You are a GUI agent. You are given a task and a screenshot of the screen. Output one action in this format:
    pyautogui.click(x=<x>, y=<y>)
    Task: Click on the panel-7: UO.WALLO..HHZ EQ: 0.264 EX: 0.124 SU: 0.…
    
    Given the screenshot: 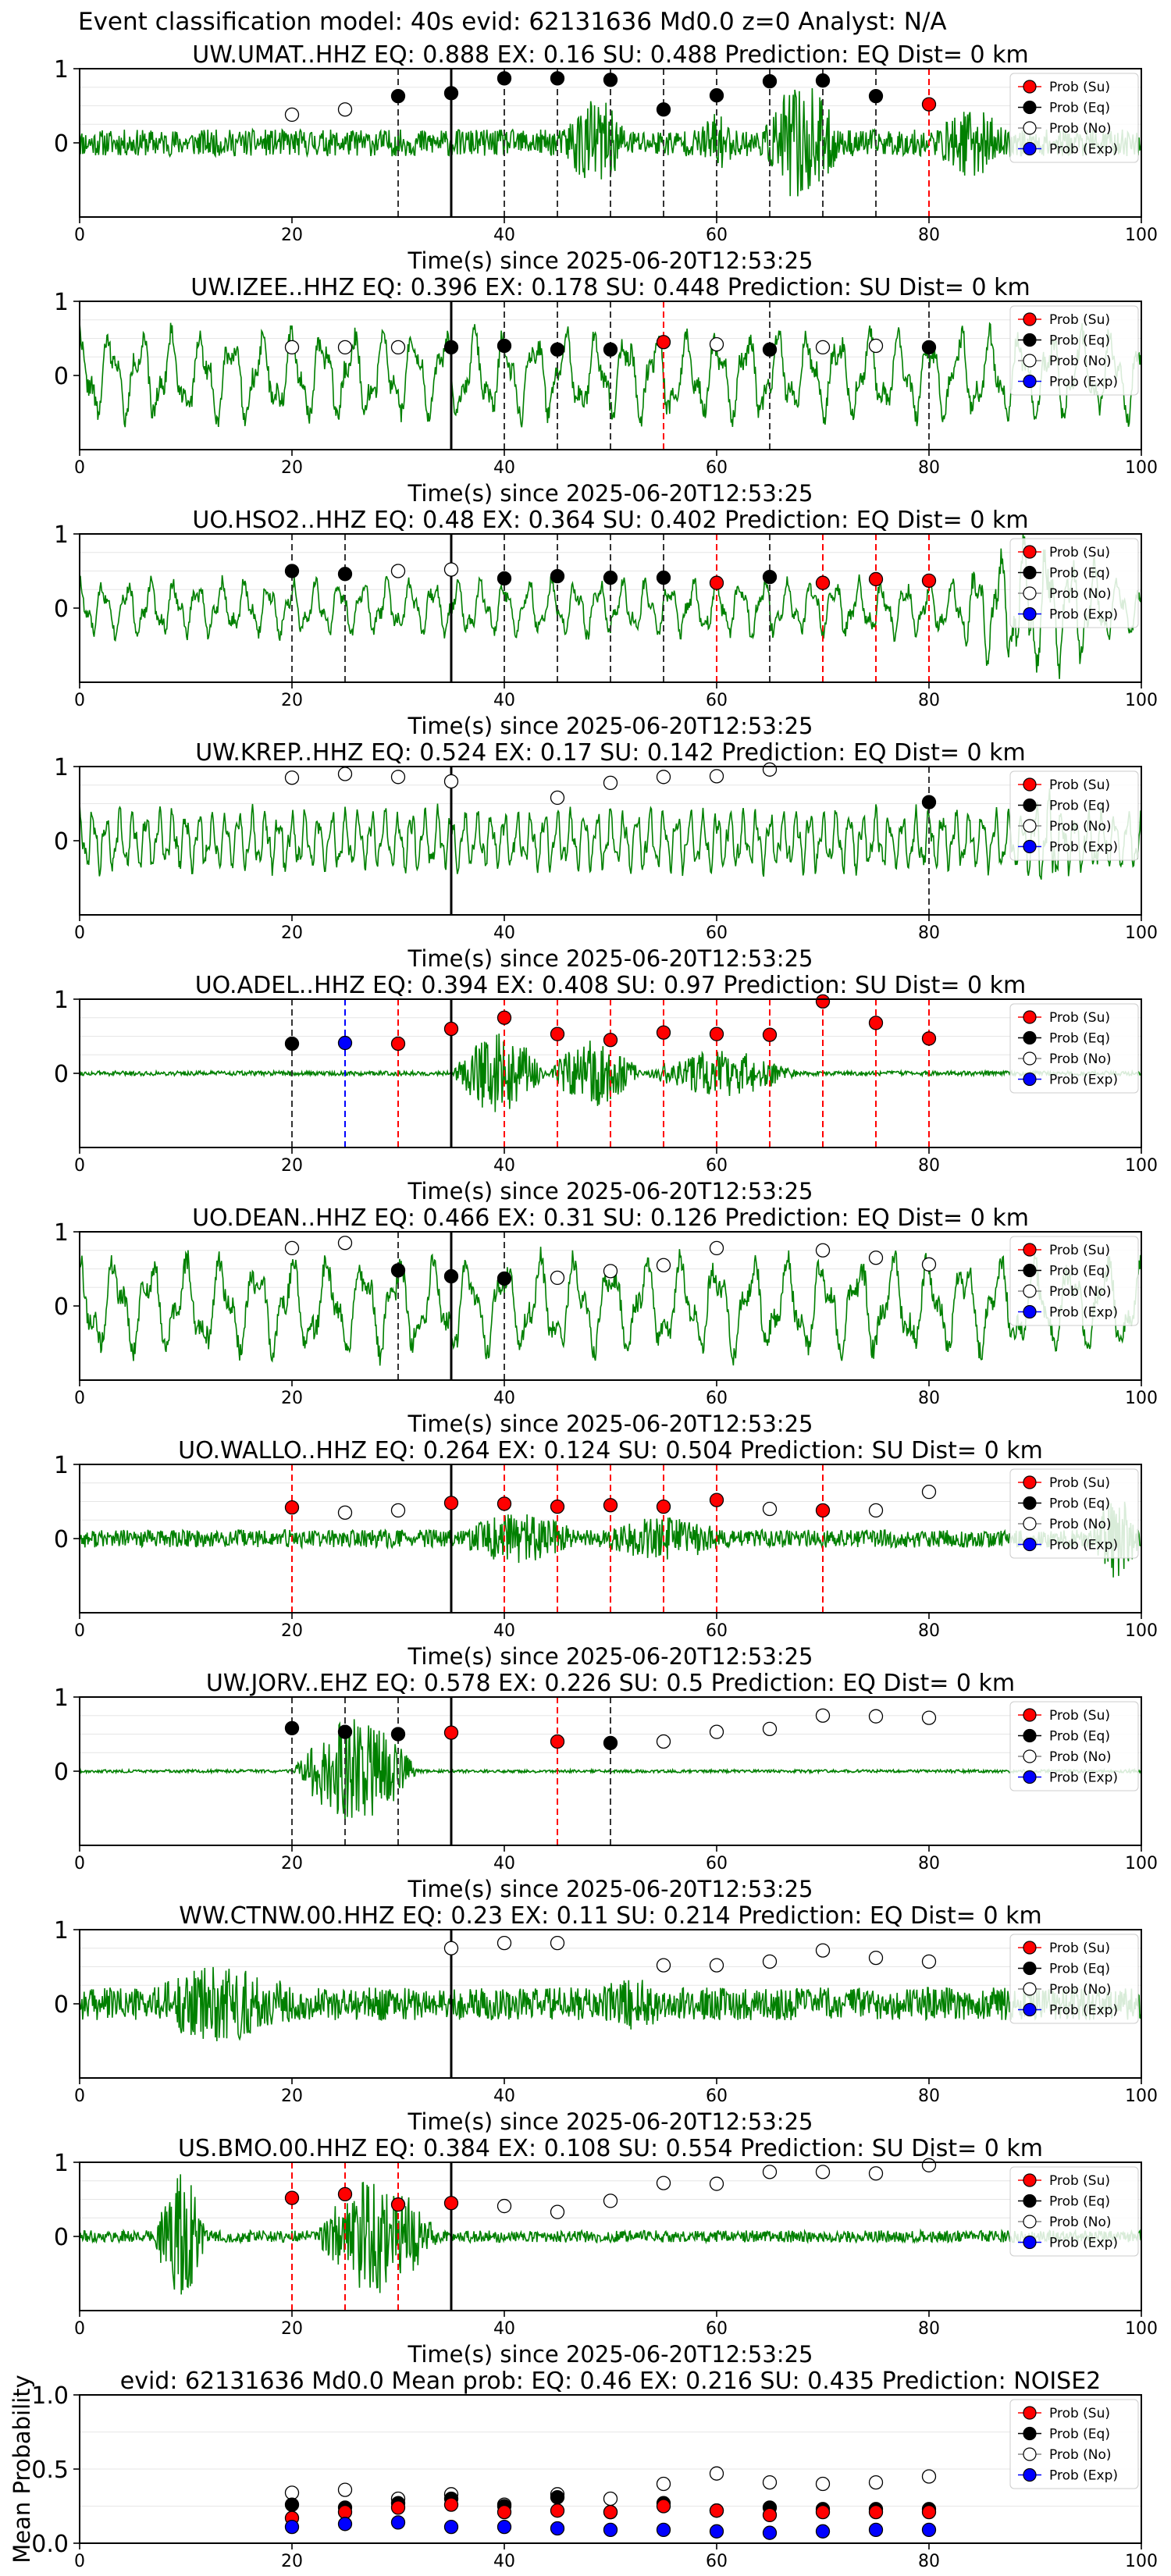 What is the action you would take?
    pyautogui.click(x=606, y=1553)
    